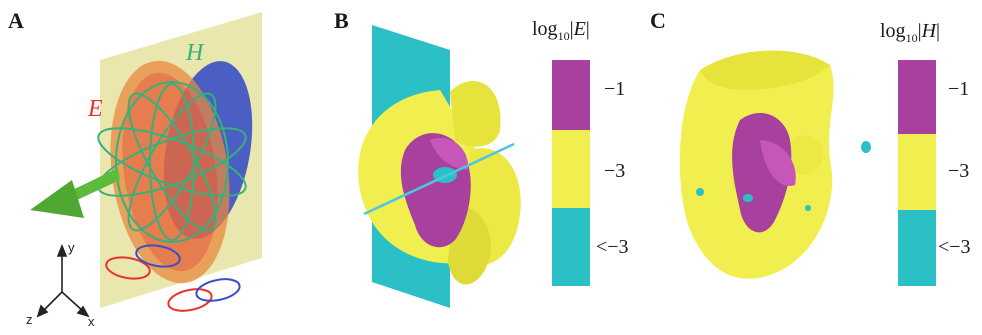 The image size is (982, 335). What do you see at coordinates (71, 247) in the screenshot?
I see `axis-y-label: y` at bounding box center [71, 247].